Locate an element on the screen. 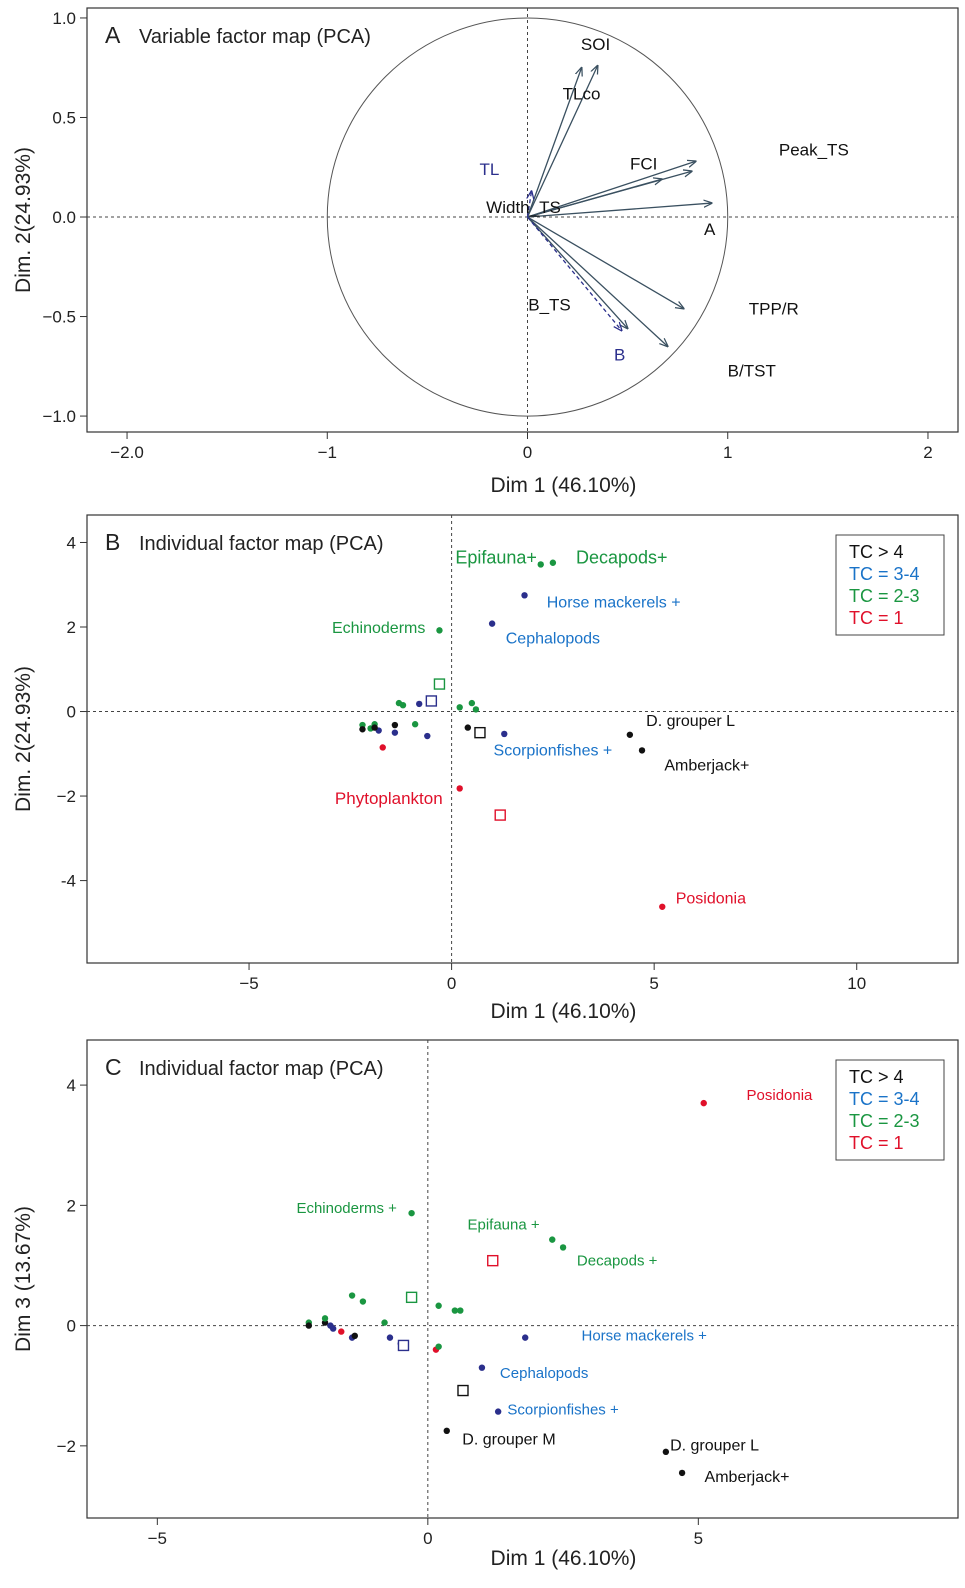  y-tick-label: 2 is located at coordinates (71, 627).